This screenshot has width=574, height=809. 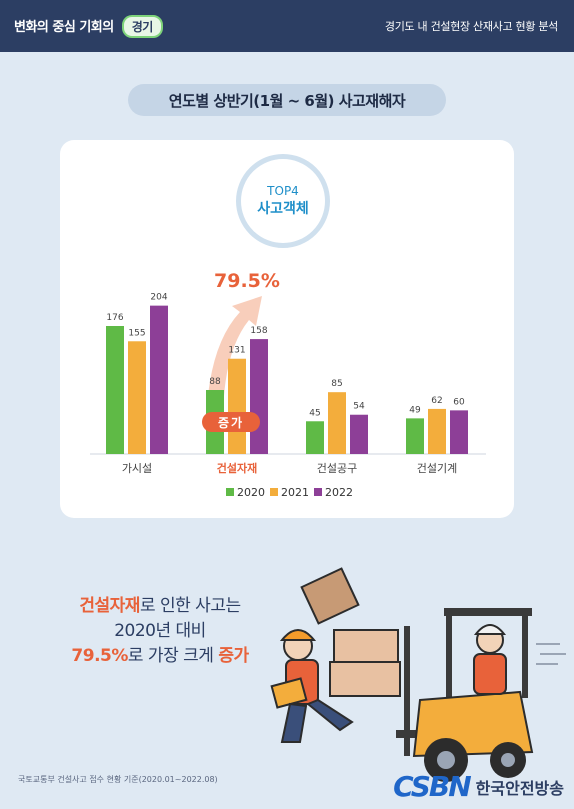 I want to click on top4-circle: TOP4 사고객체, so click(x=283, y=201).